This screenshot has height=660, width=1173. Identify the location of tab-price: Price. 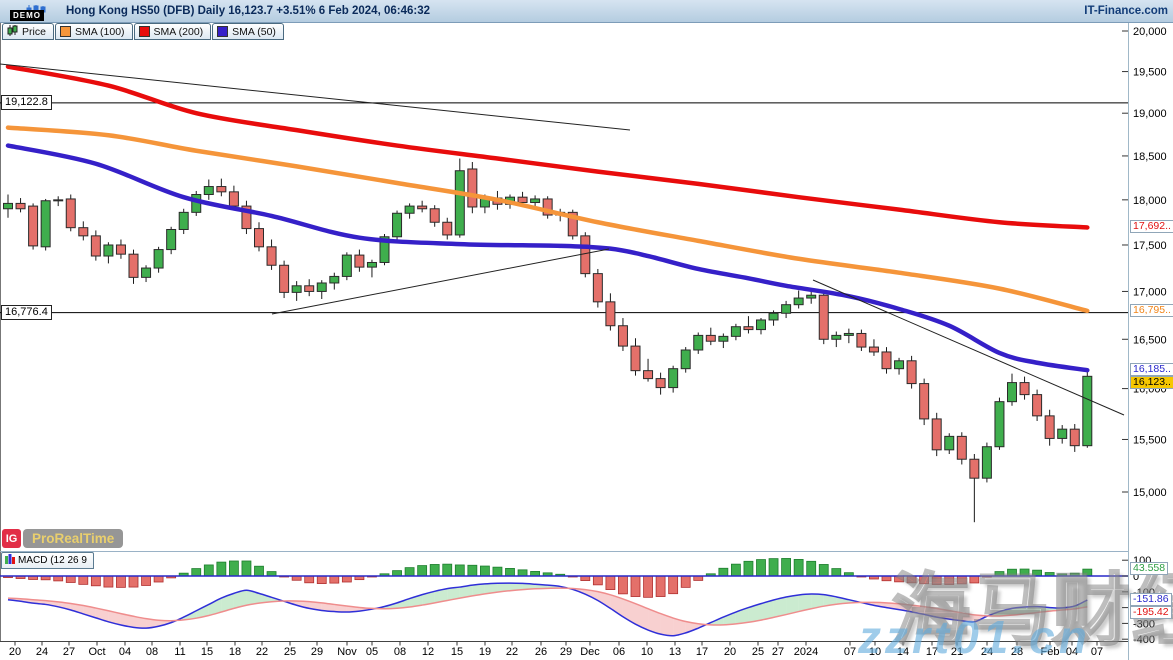
(28, 31).